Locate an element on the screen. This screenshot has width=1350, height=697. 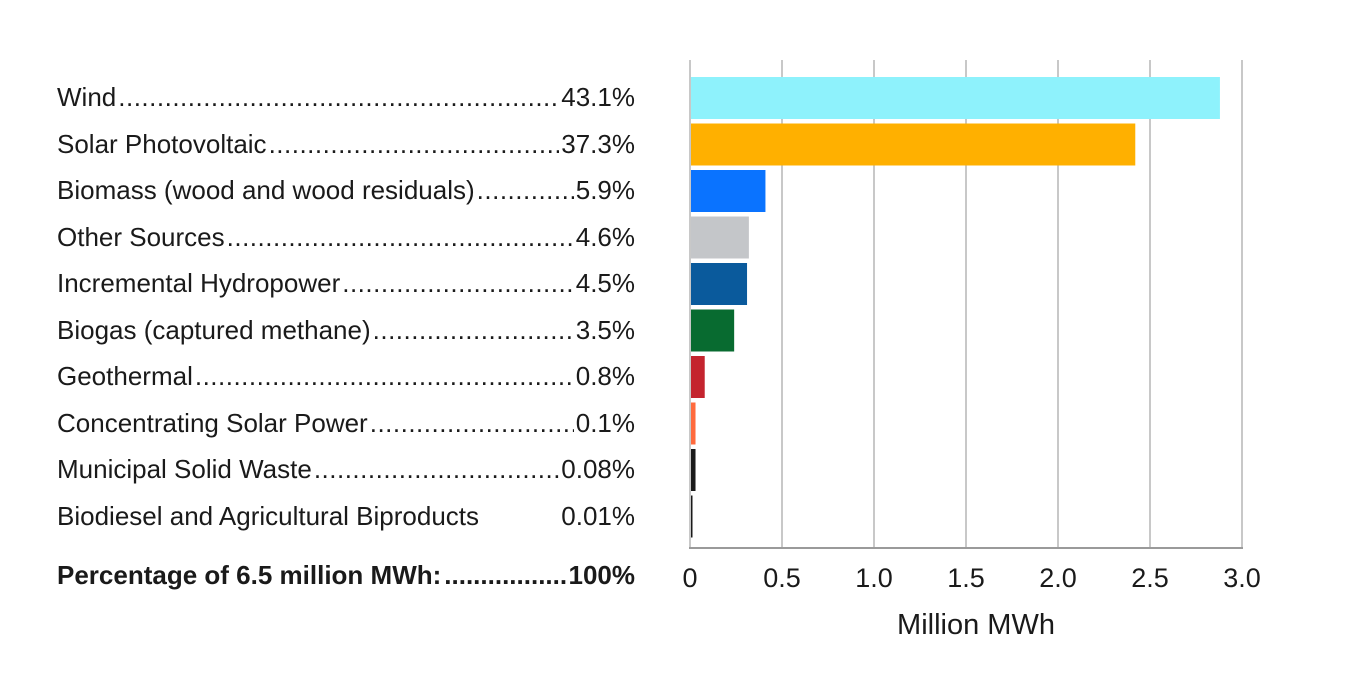
legend-row: Other Sources 4.6% is located at coordinates (346, 237).